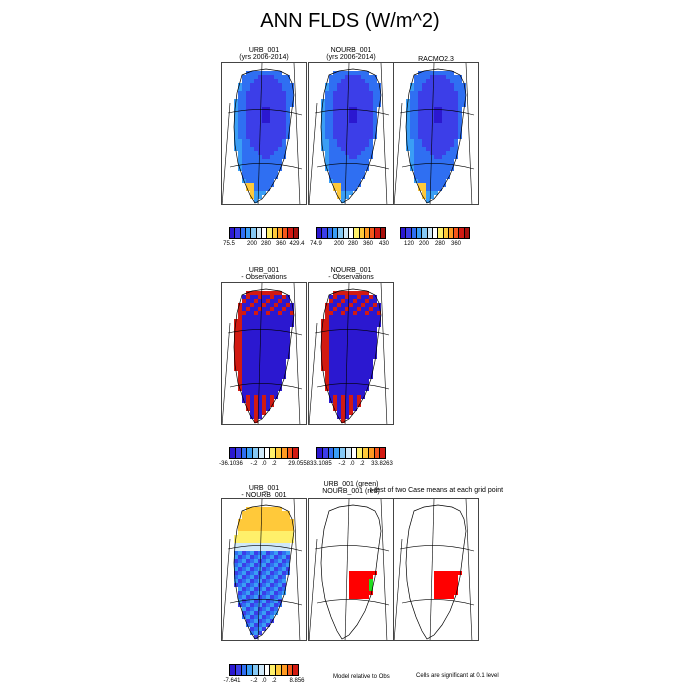 Image resolution: width=700 pixels, height=700 pixels. Describe the element at coordinates (264, 137) in the screenshot. I see `map-cells` at that location.